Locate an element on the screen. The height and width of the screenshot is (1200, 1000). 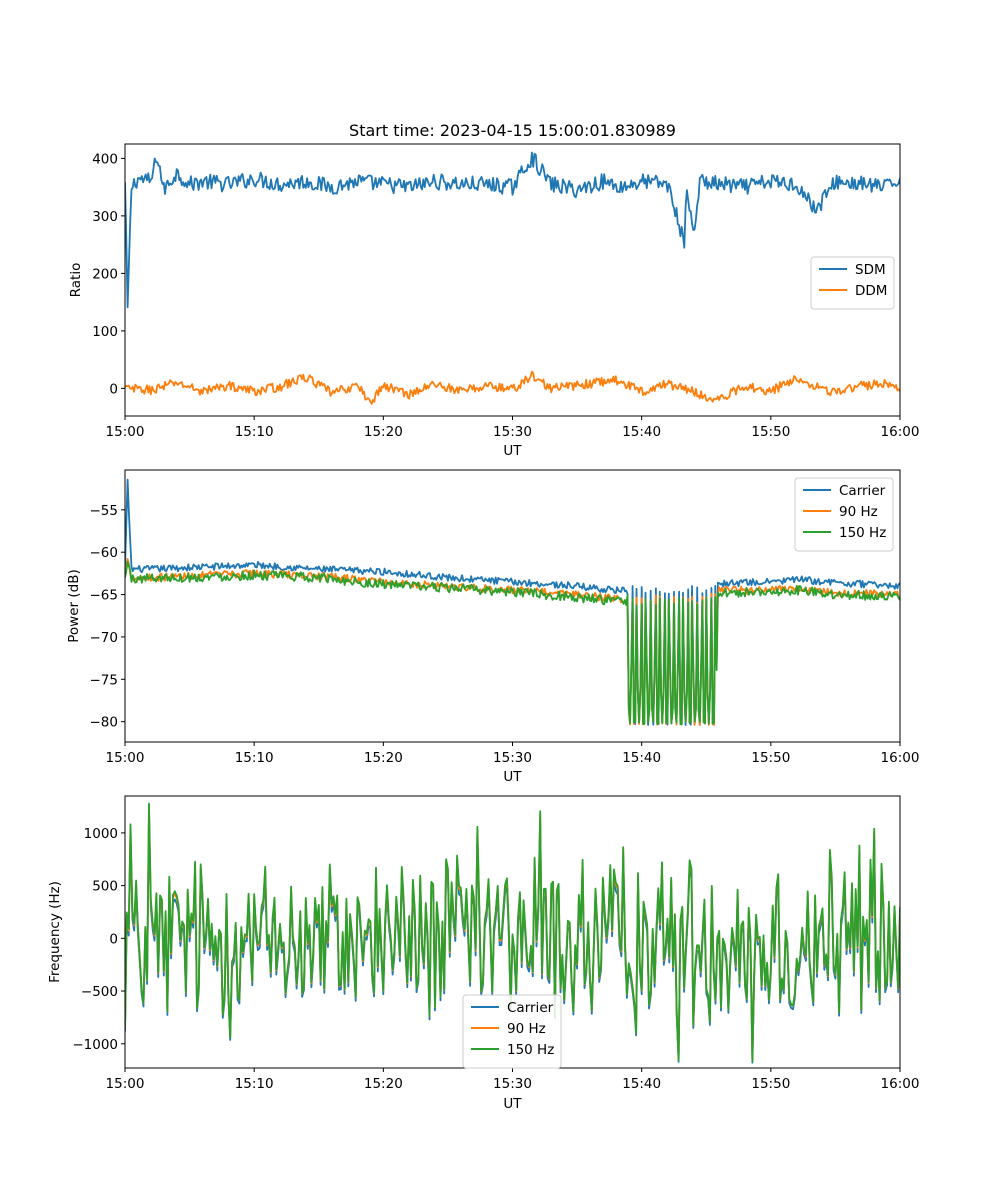
power-legend: Carrier 90 Hz 150 Hz is located at coordinates (844, 514).